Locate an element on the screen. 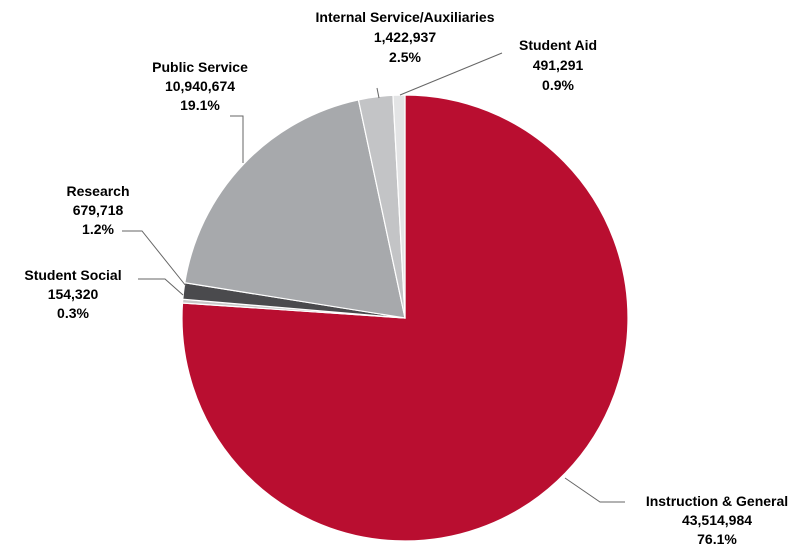 The width and height of the screenshot is (812, 545). leader-line-student-social is located at coordinates (161, 287).